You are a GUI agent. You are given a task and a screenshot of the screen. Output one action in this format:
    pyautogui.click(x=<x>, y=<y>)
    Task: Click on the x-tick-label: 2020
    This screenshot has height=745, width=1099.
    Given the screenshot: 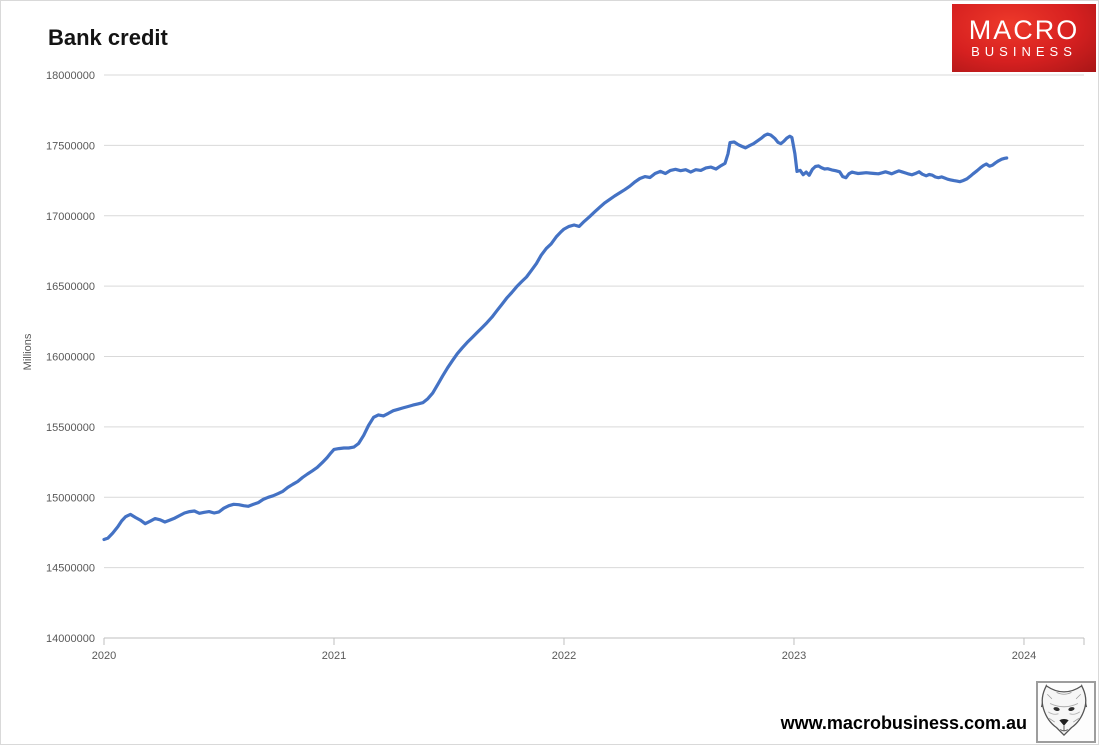 What is the action you would take?
    pyautogui.click(x=104, y=656)
    